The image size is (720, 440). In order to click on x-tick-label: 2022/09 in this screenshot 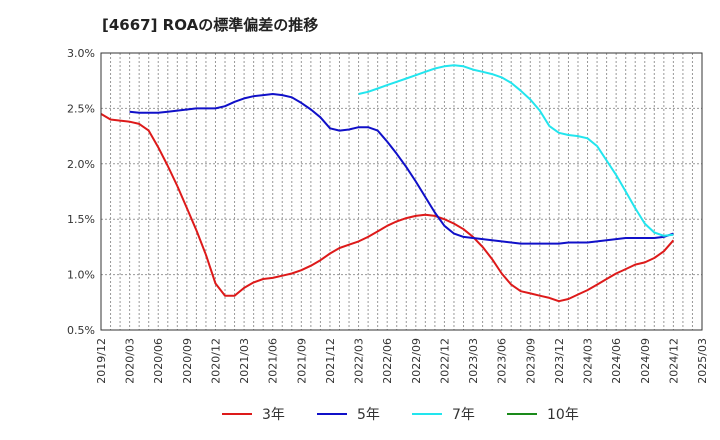, I will do `click(416, 361)`.